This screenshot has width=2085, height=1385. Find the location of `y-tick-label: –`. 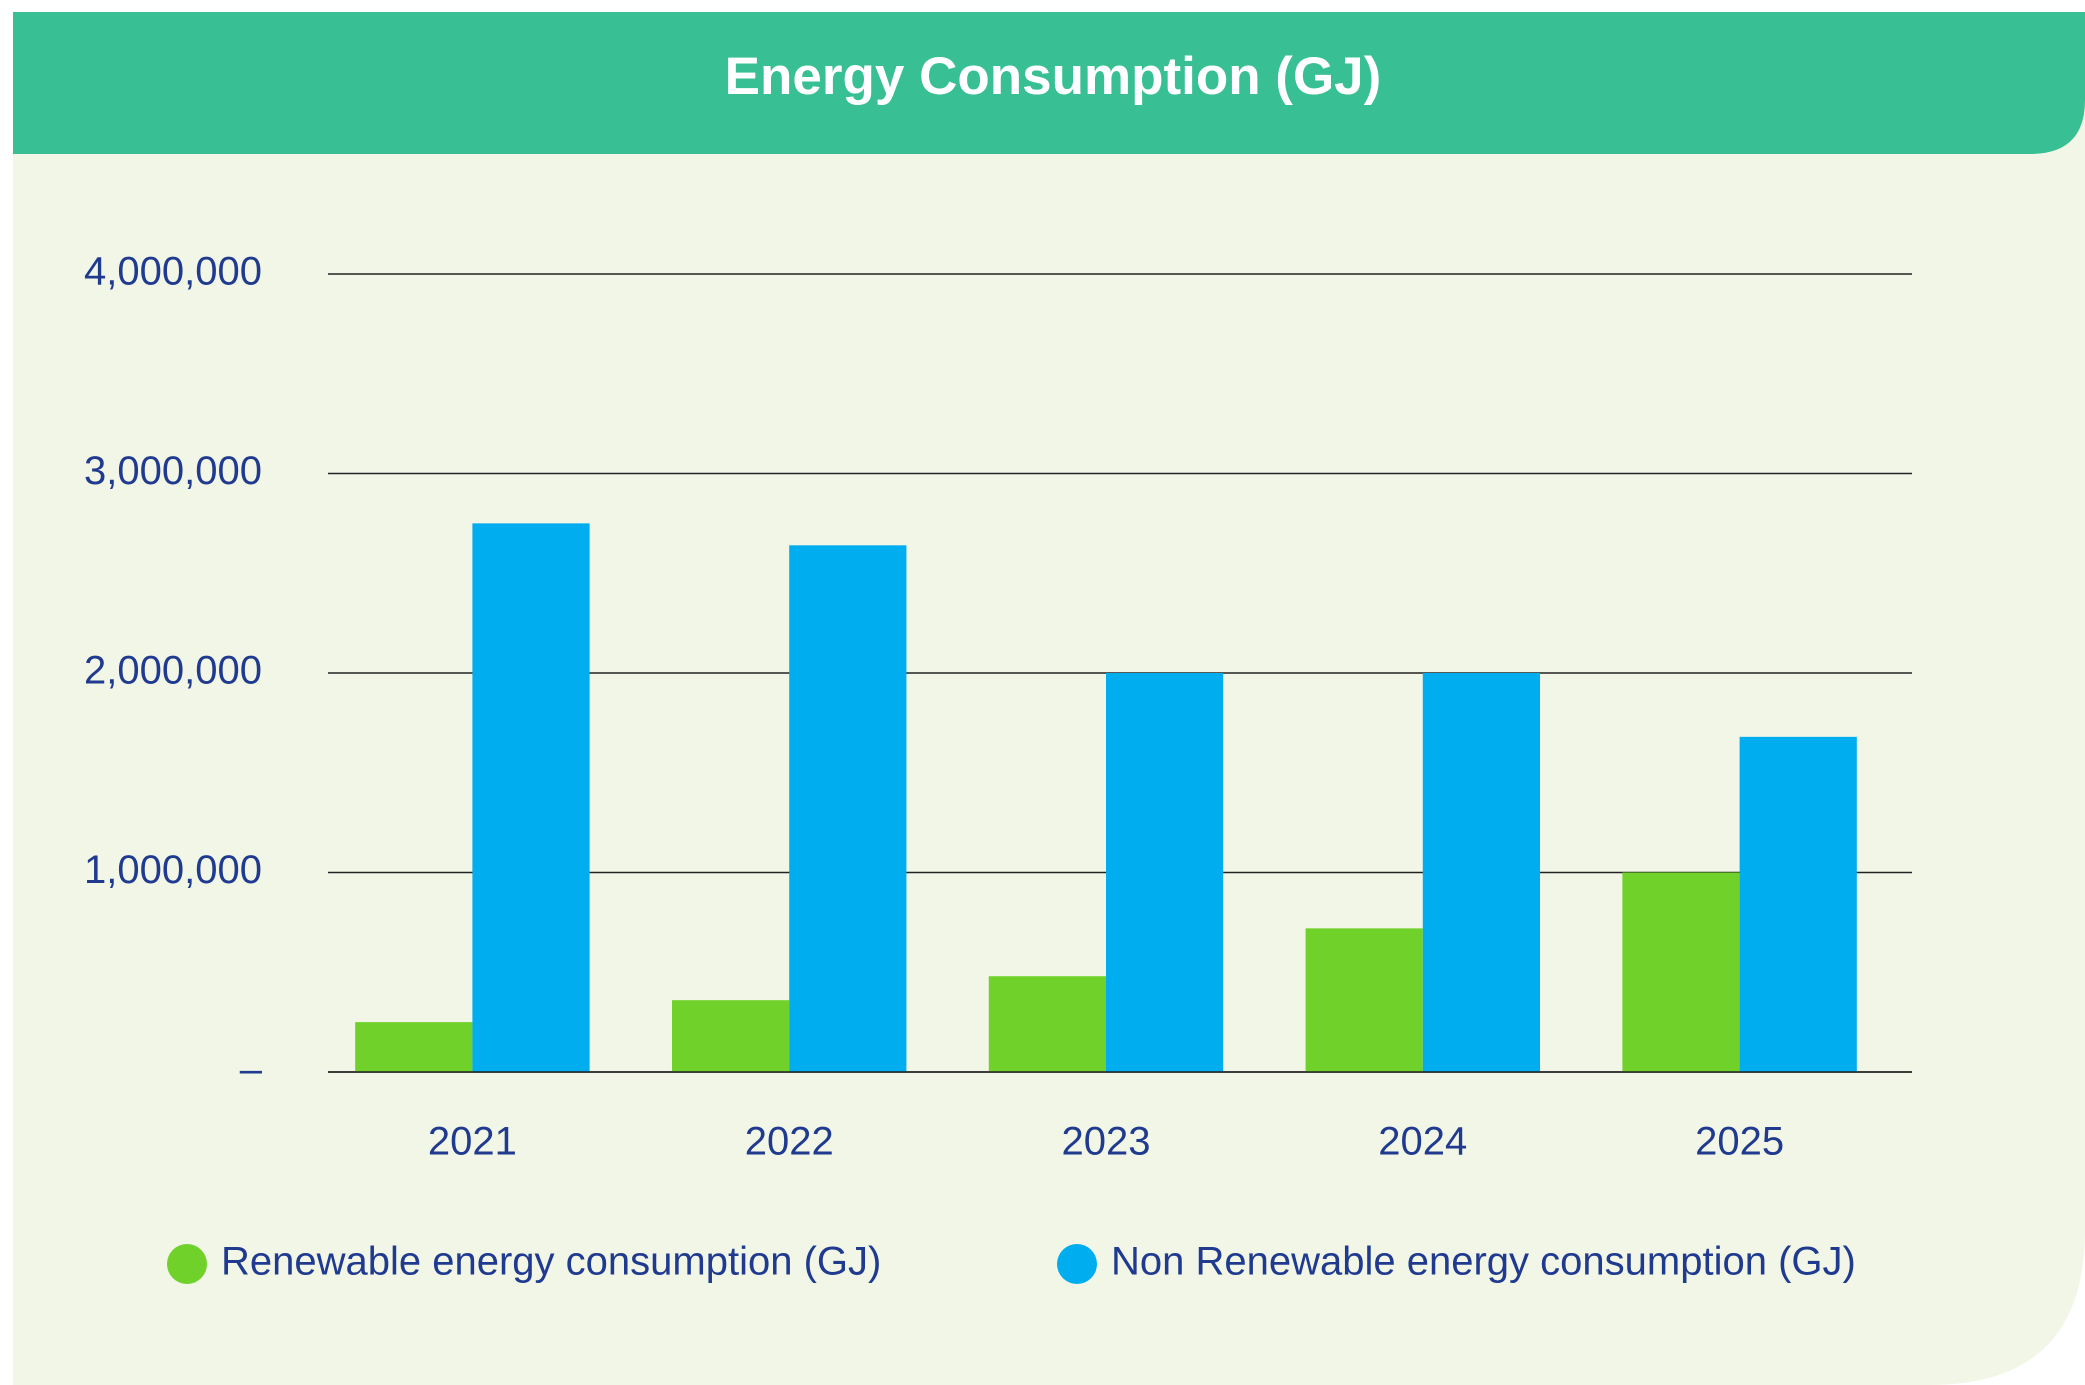

y-tick-label: – is located at coordinates (251, 1070).